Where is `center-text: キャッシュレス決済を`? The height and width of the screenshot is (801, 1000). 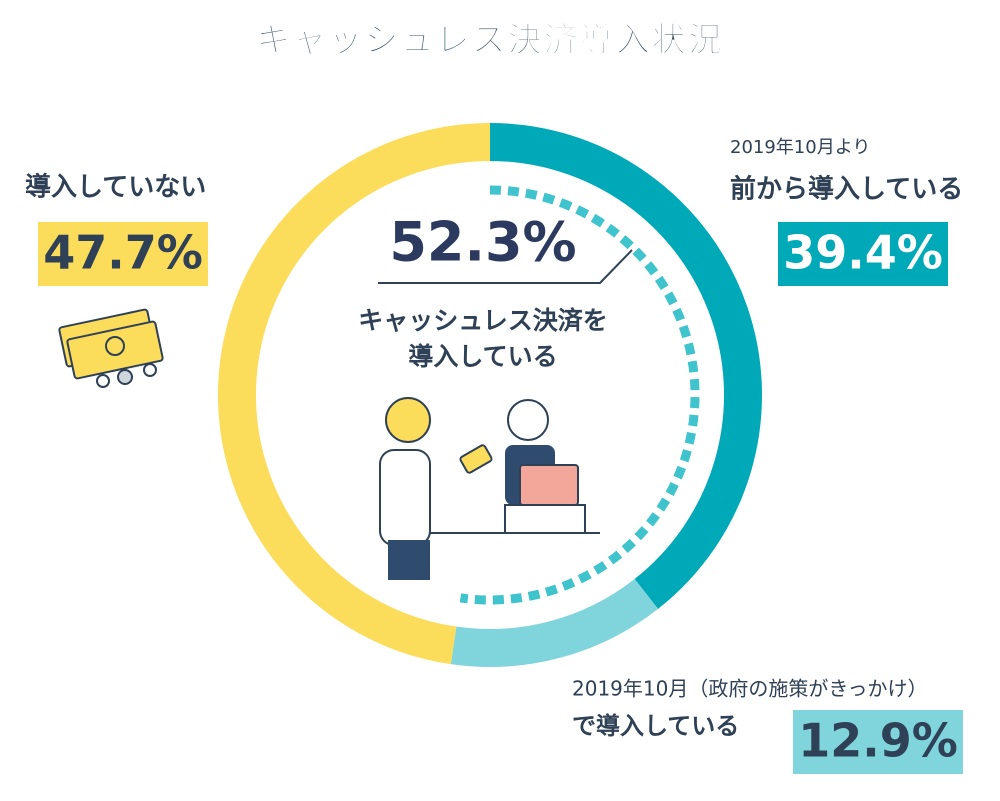
center-text: キャッシュレス決済を is located at coordinates (483, 320).